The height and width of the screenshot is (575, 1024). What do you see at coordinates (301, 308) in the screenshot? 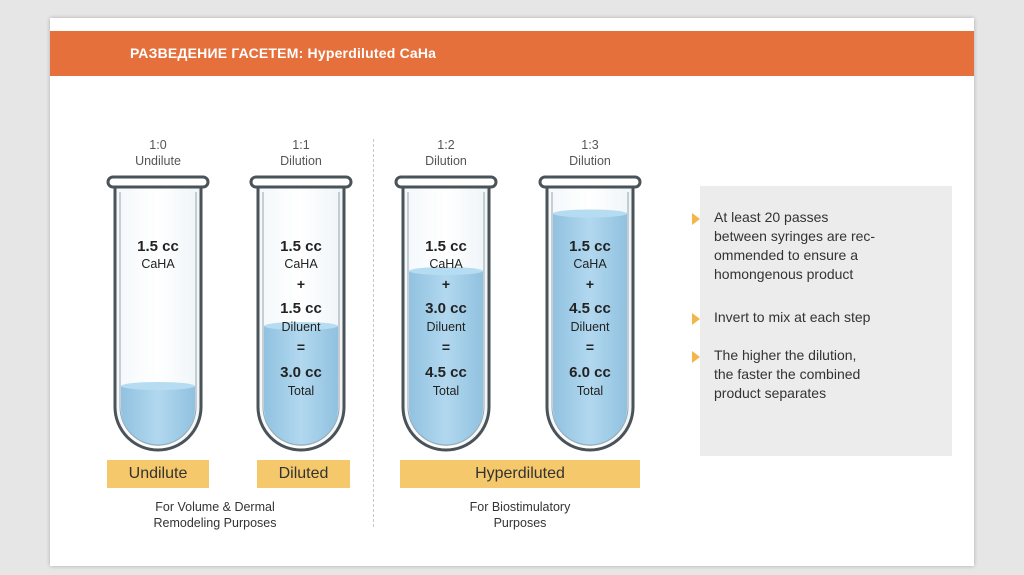
I see `diluent-amount: 1.5 cc` at bounding box center [301, 308].